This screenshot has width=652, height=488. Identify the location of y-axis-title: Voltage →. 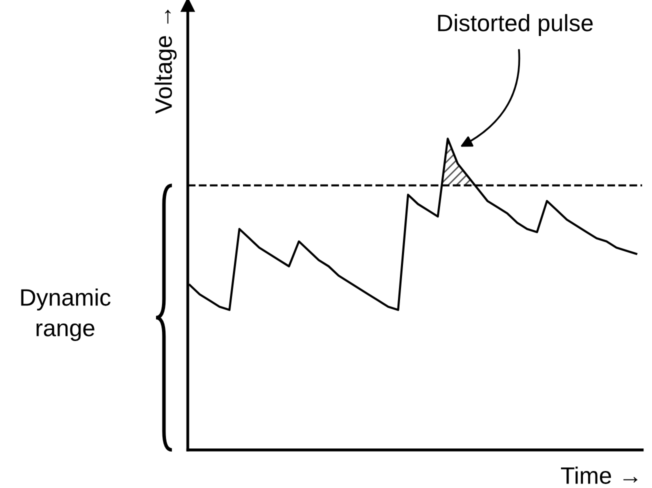
(165, 62).